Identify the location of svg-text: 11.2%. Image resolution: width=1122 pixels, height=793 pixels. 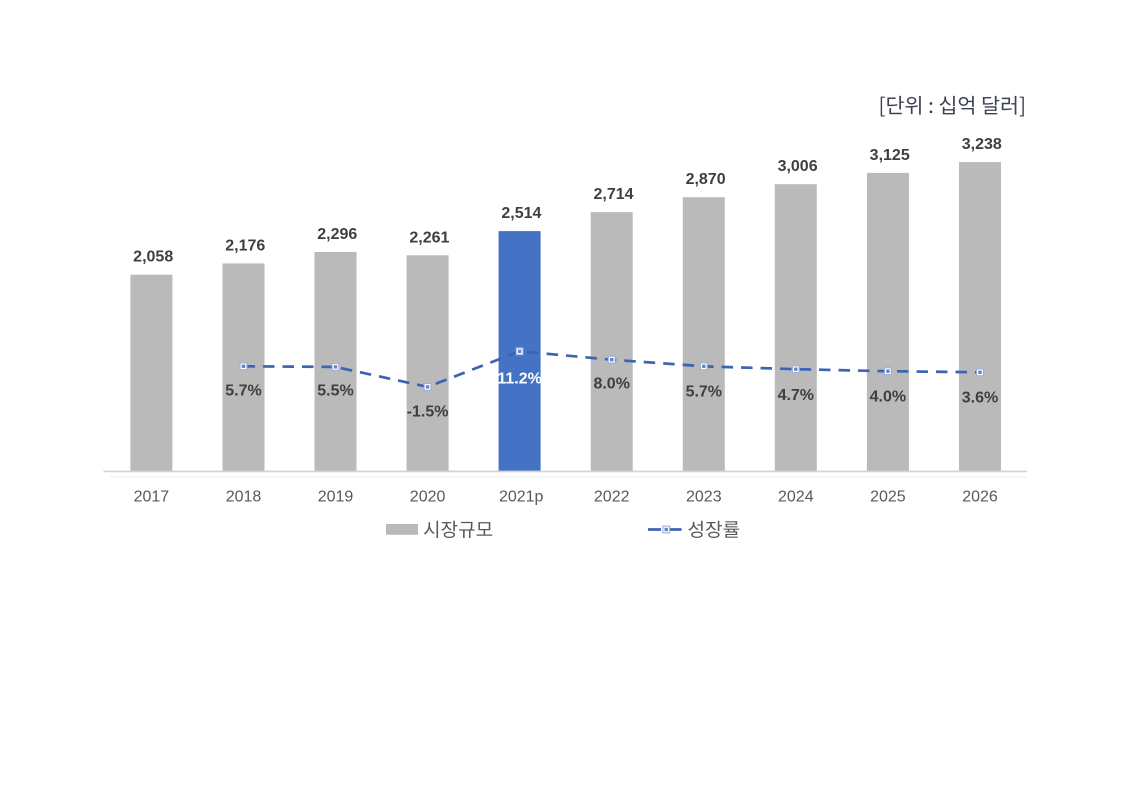
(519, 378).